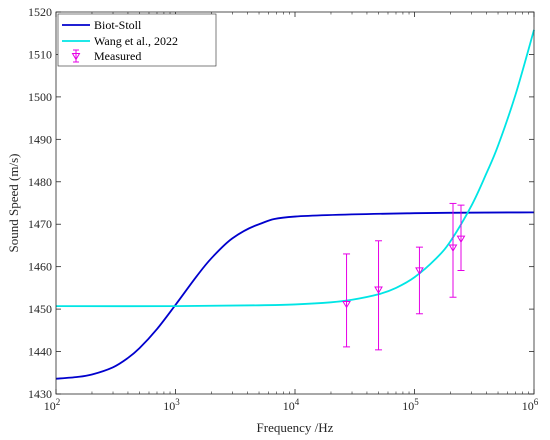 Image resolution: width=550 pixels, height=440 pixels. Describe the element at coordinates (40, 352) in the screenshot. I see `y-tick-label: 1440` at that location.